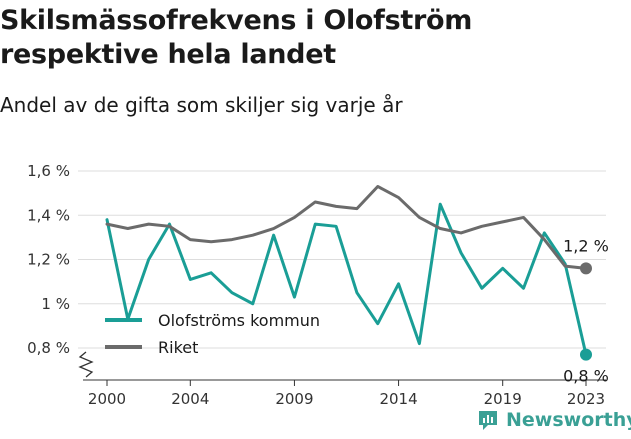 The height and width of the screenshot is (439, 631). What do you see at coordinates (48, 215) in the screenshot?
I see `y-tick-label: 1,4 %` at bounding box center [48, 215].